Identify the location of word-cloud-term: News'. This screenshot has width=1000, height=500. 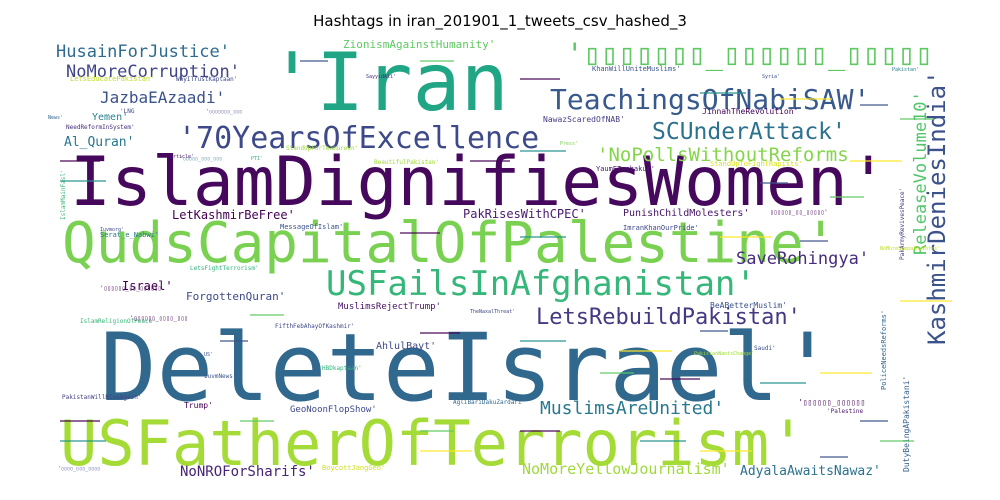
(55, 118).